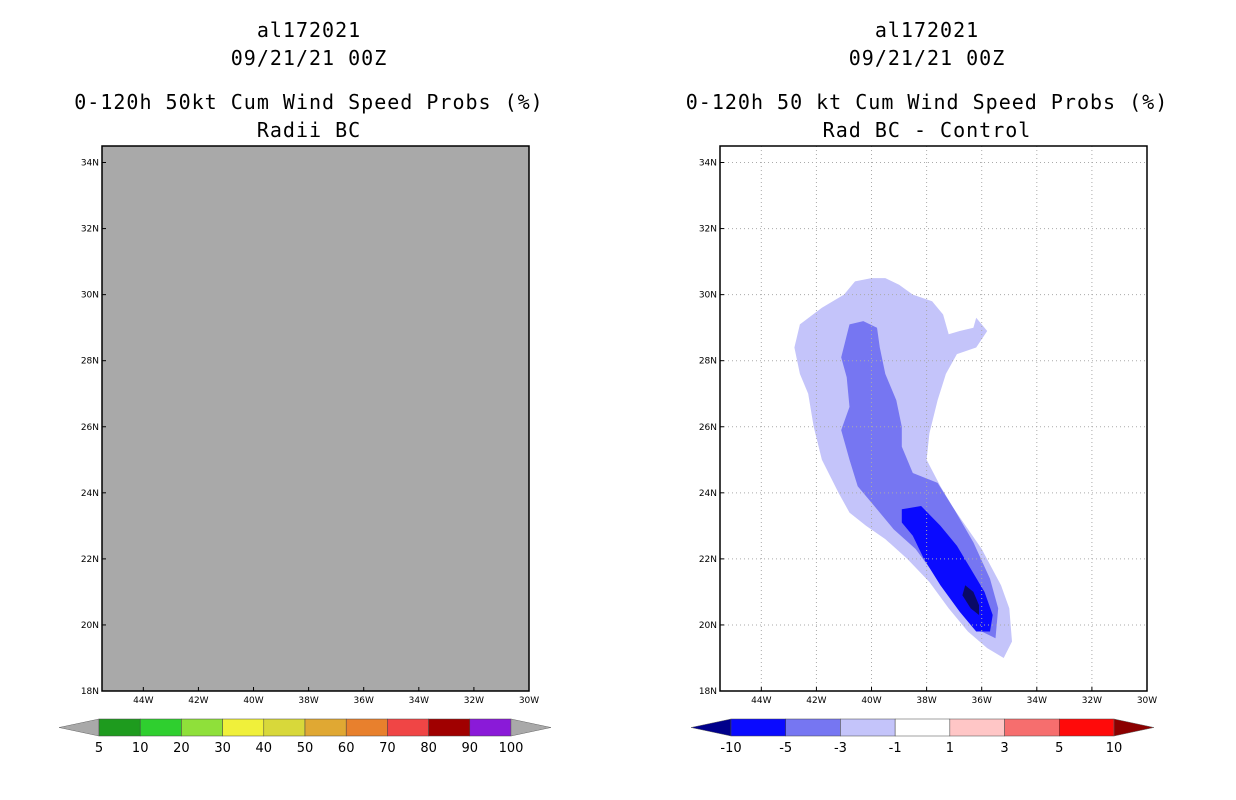 This screenshot has width=1236, height=800. Describe the element at coordinates (761, 701) in the screenshot. I see `right-xtick-label-0: 44W` at that location.